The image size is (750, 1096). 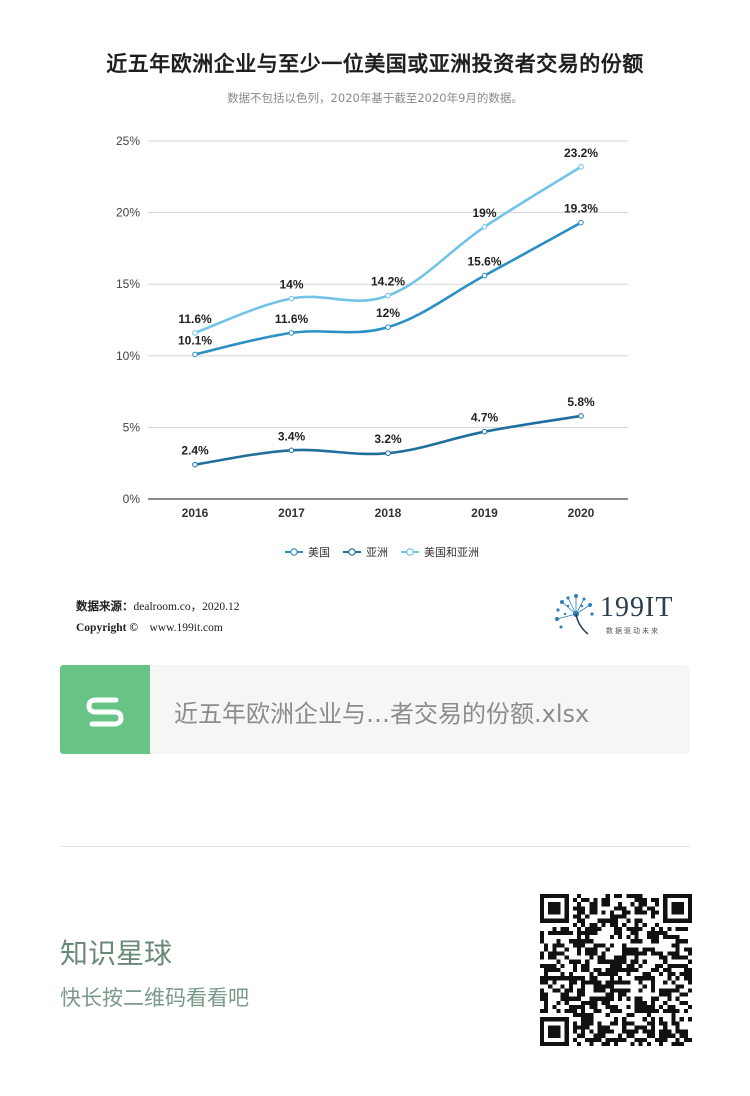 What do you see at coordinates (377, 552) in the screenshot?
I see `legend-label: 亚洲` at bounding box center [377, 552].